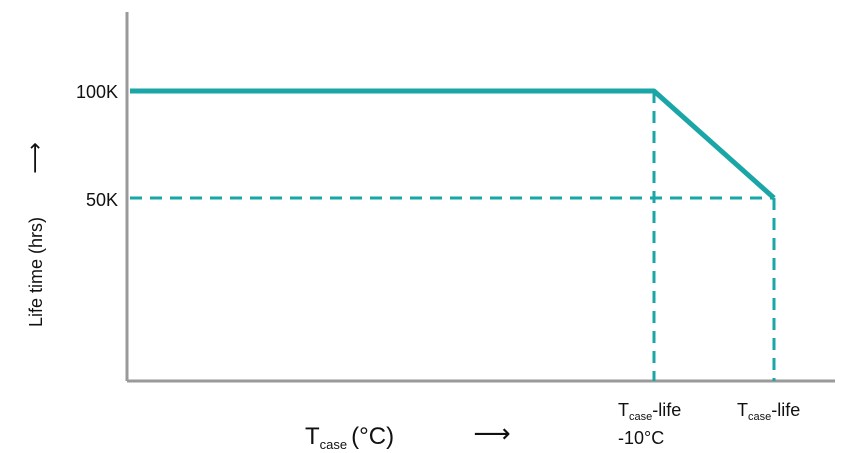  Describe the element at coordinates (102, 200) in the screenshot. I see `y-tick-label: 50K` at that location.